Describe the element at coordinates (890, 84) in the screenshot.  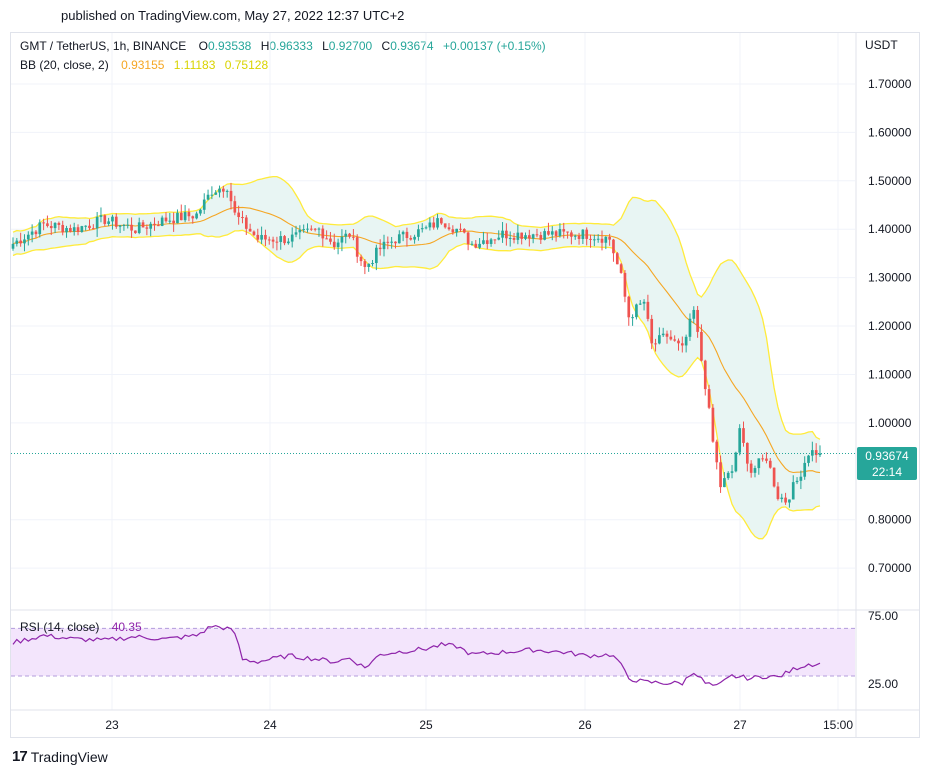
I see `price-tick-label: 1.70000` at that location.